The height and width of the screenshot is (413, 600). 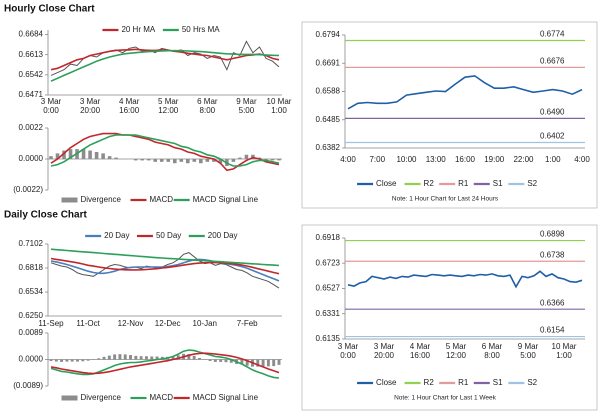 I want to click on y-tick-label: (0.0089), so click(x=28, y=385).